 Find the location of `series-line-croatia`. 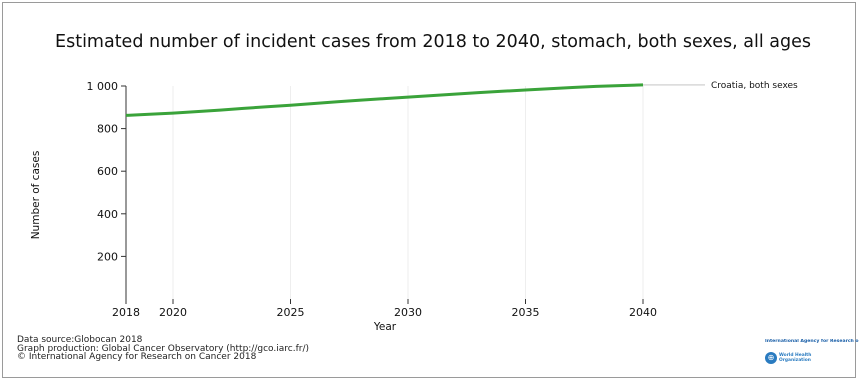

series-line-croatia is located at coordinates (384, 100).